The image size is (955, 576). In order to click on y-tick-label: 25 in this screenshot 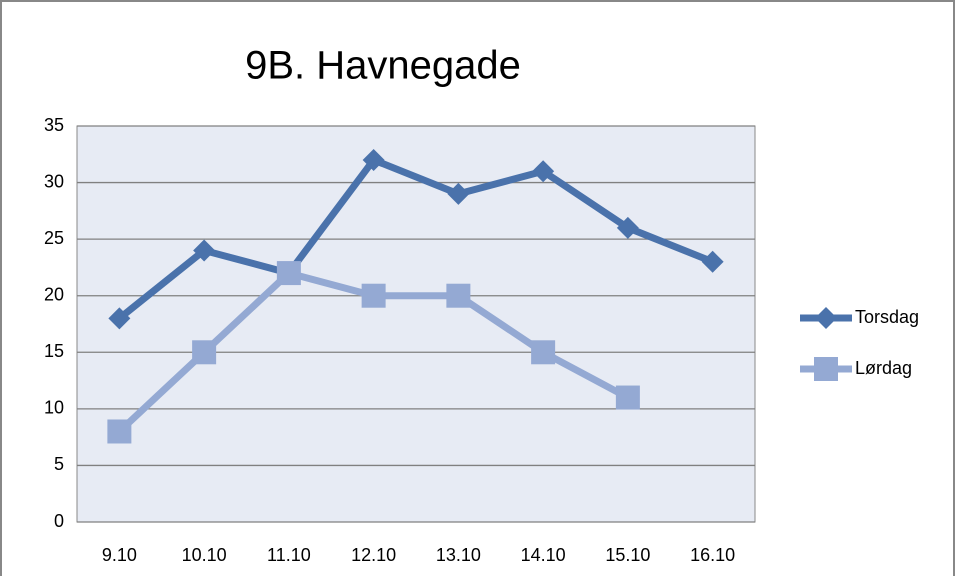, I will do `click(54, 238)`.